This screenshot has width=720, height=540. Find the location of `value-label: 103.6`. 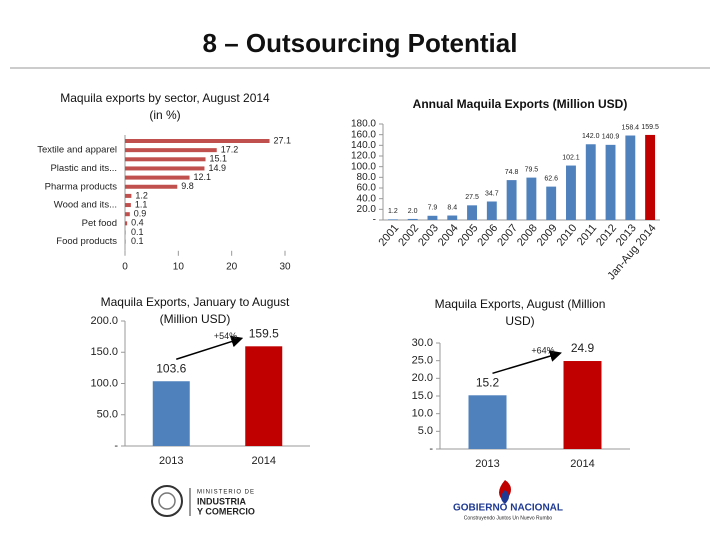

value-label: 103.6 is located at coordinates (171, 368).